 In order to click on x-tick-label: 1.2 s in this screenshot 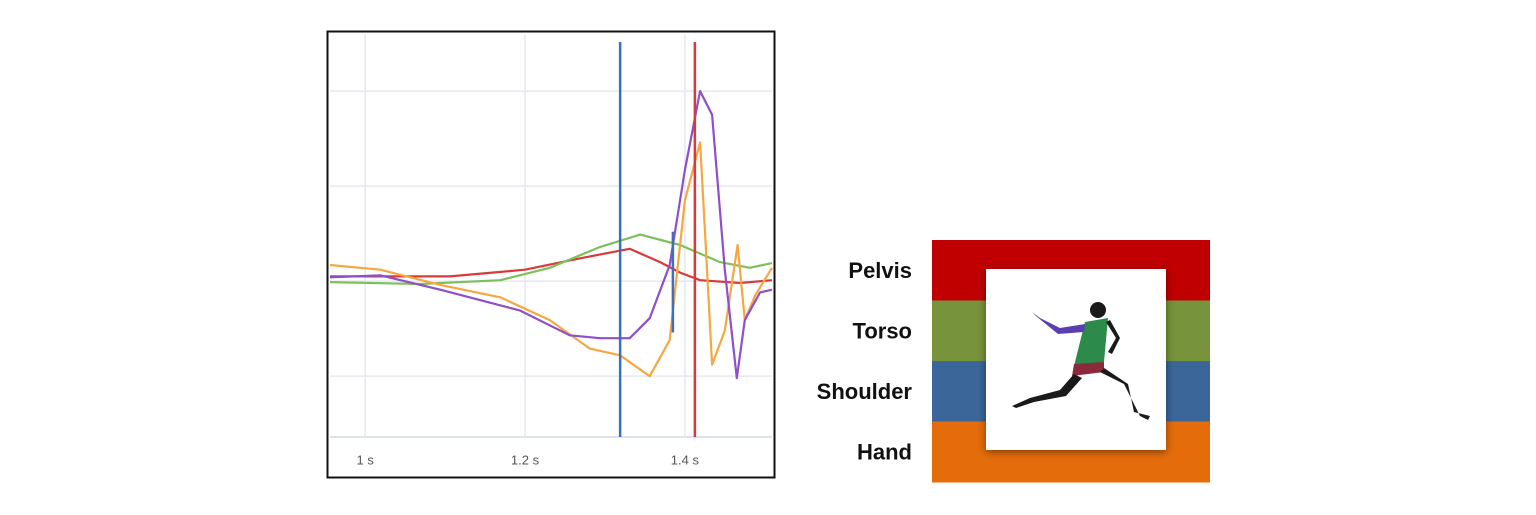, I will do `click(525, 459)`.